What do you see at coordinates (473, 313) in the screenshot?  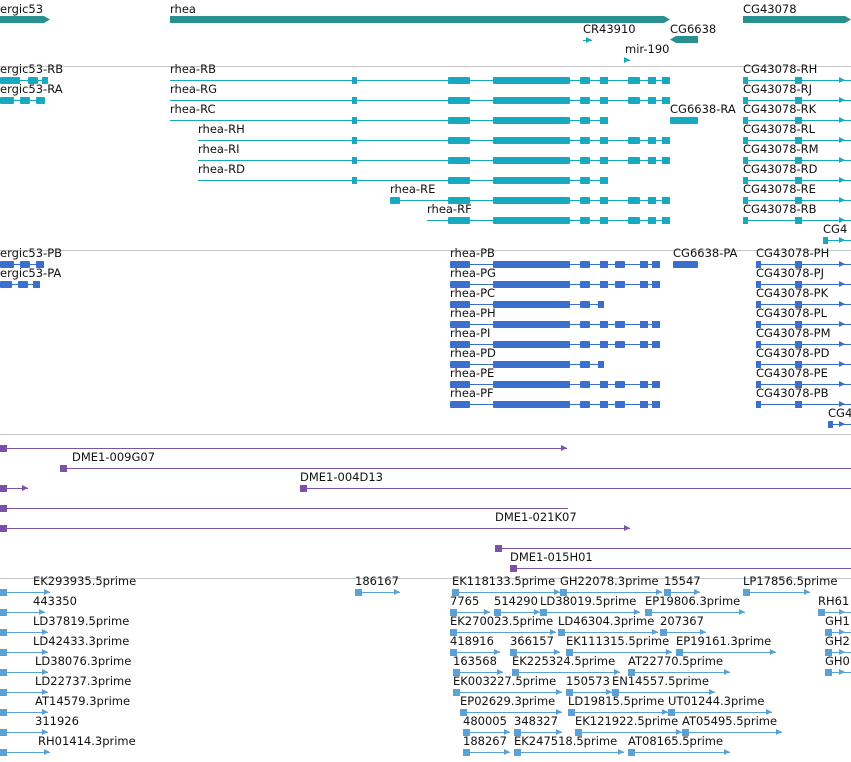 I see `feature-label: rhea-PH` at bounding box center [473, 313].